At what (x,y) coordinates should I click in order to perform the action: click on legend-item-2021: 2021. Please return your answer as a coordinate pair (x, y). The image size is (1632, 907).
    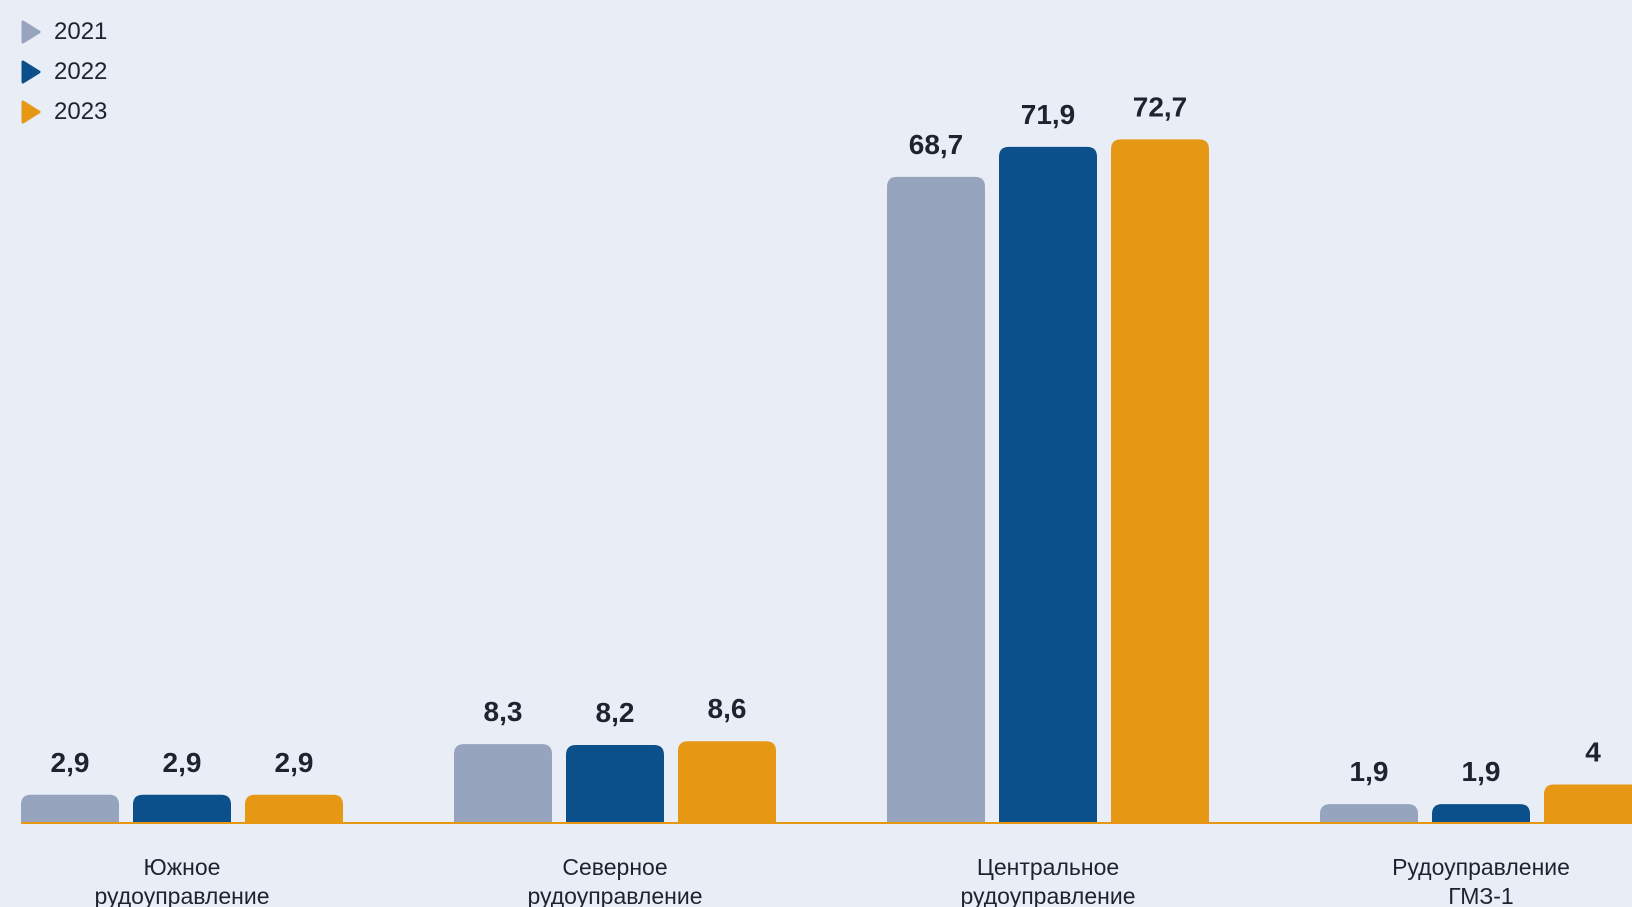
    Looking at the image, I should click on (63, 32).